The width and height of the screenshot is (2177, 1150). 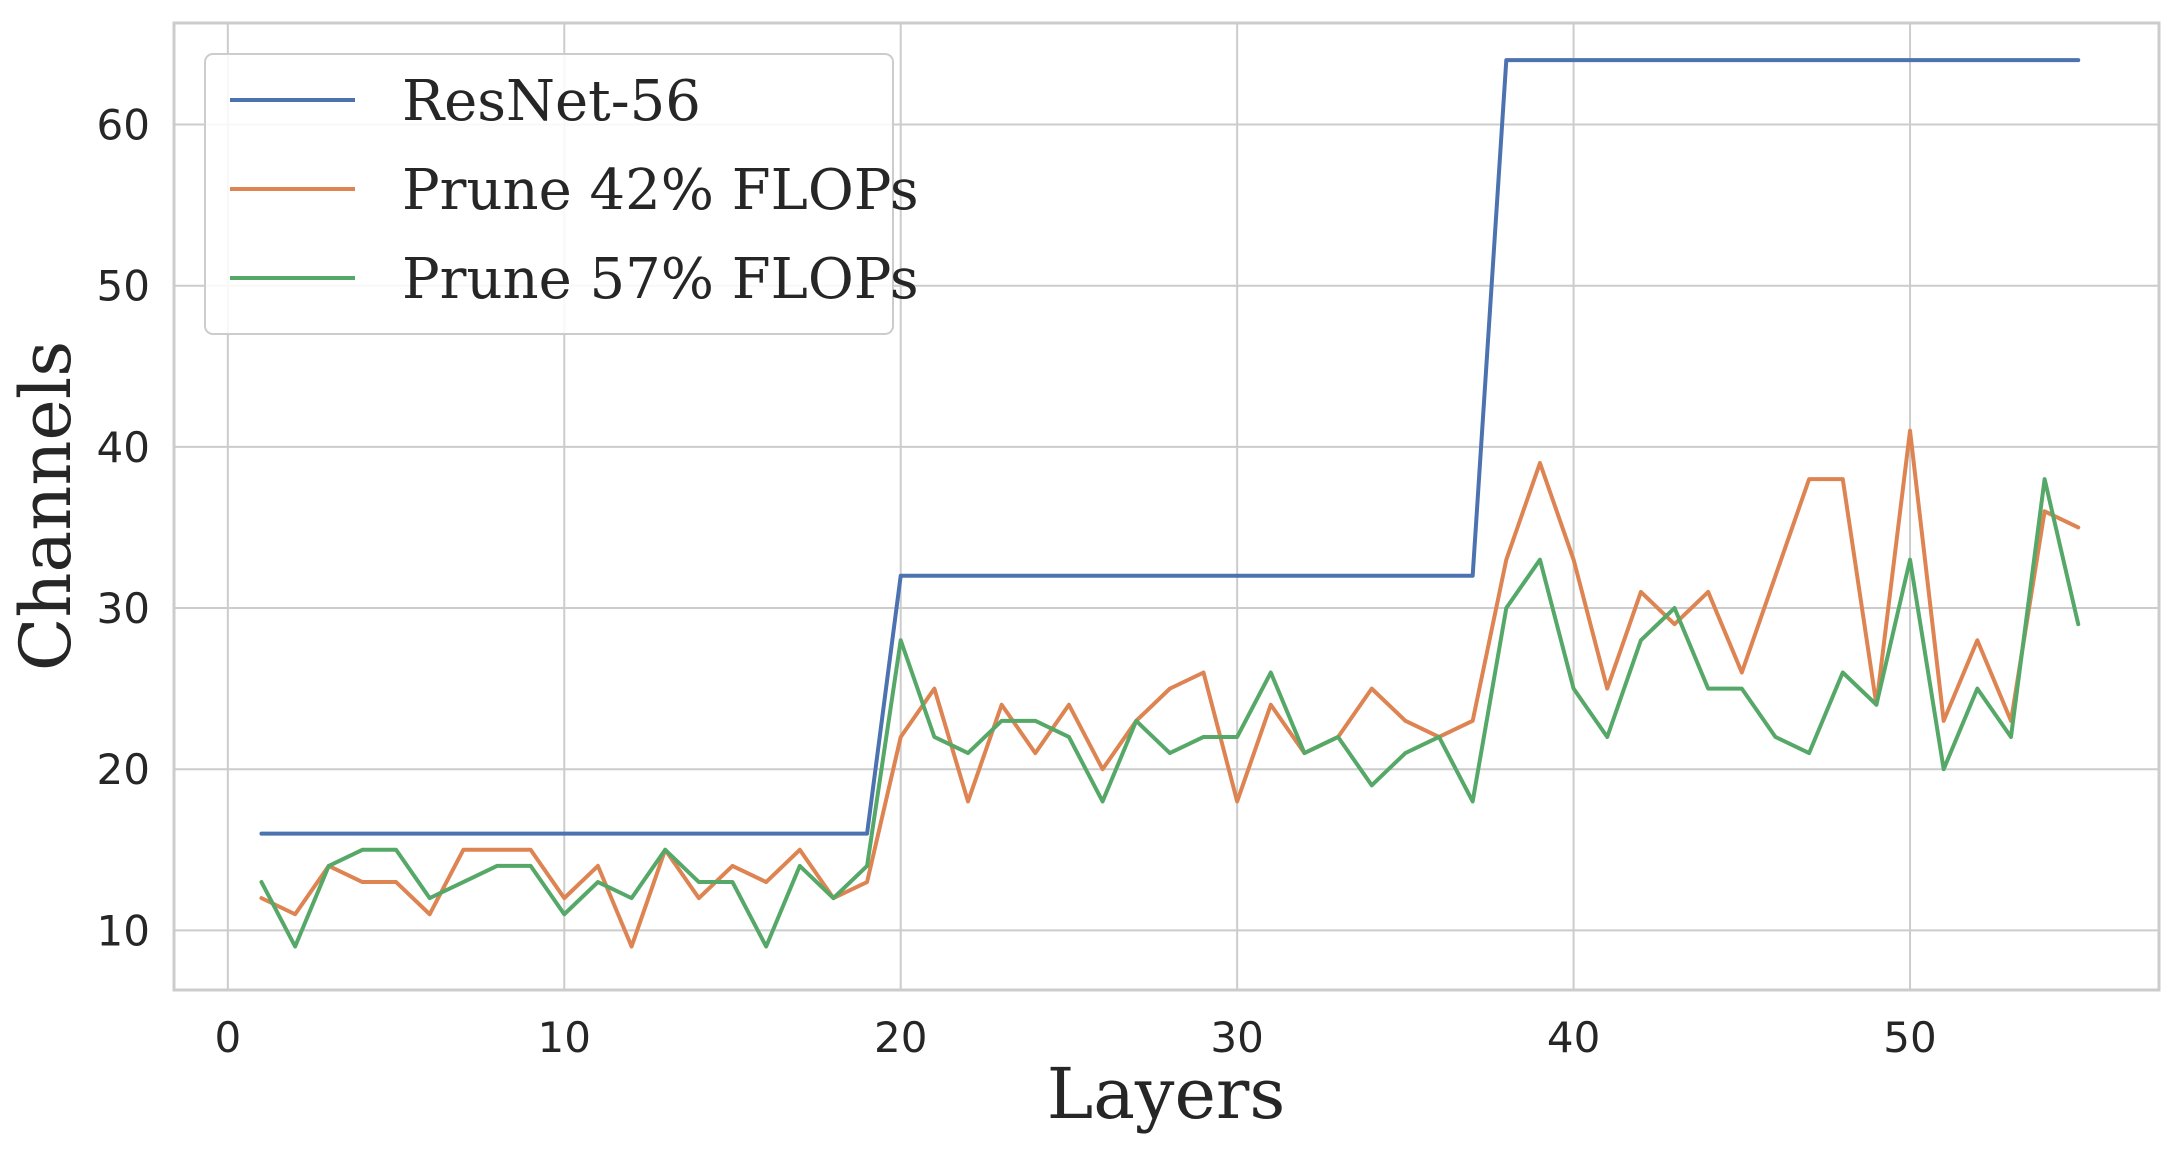 What do you see at coordinates (900, 1037) in the screenshot?
I see `x-tick-label: 20` at bounding box center [900, 1037].